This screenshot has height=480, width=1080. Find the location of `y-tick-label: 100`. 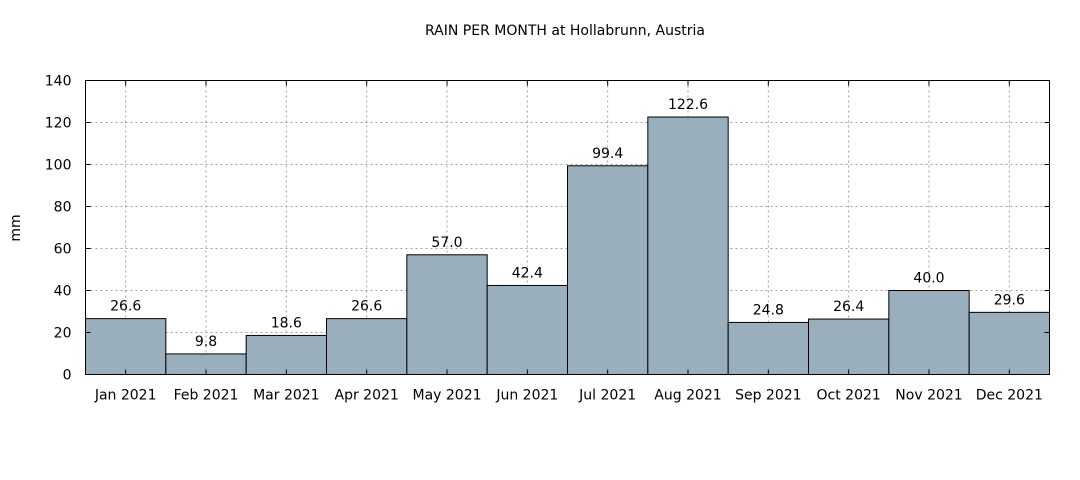

y-tick-label: 100 is located at coordinates (58, 166).